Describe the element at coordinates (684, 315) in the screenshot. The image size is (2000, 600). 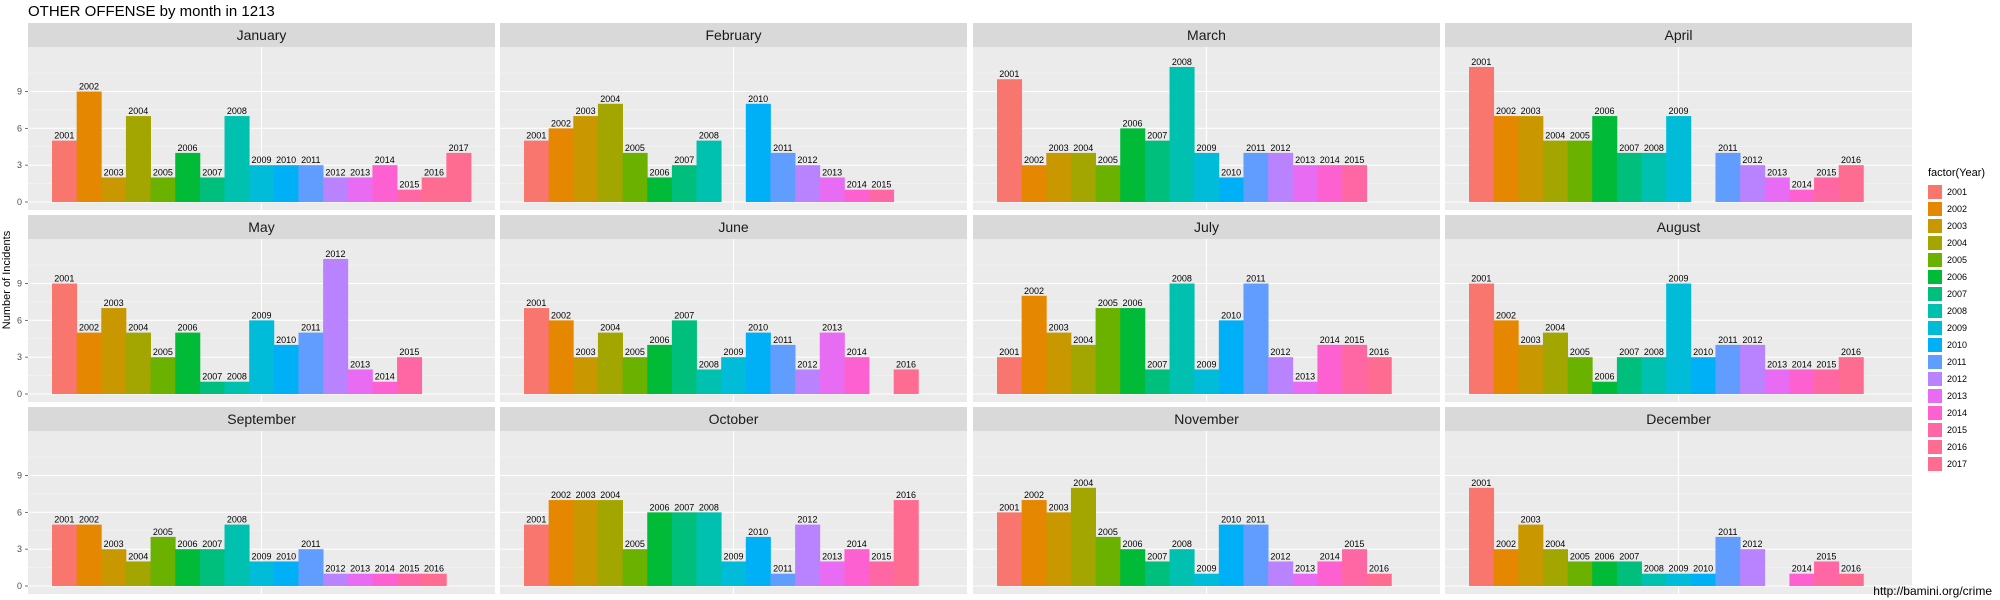
I see `bar-label: 2007` at that location.